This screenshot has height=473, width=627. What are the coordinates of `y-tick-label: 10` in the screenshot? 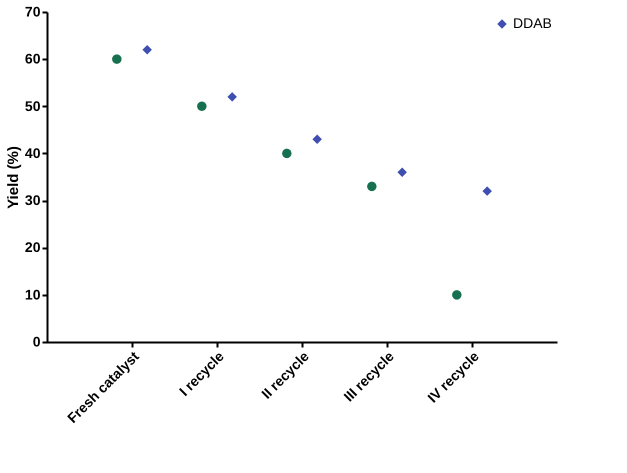 It's located at (32, 294).